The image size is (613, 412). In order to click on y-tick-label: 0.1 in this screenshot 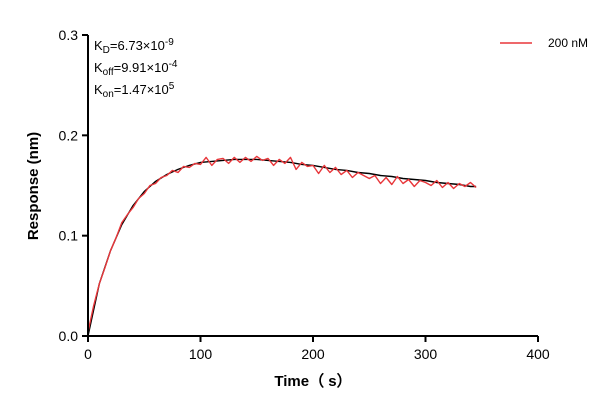, I will do `click(69, 236)`.